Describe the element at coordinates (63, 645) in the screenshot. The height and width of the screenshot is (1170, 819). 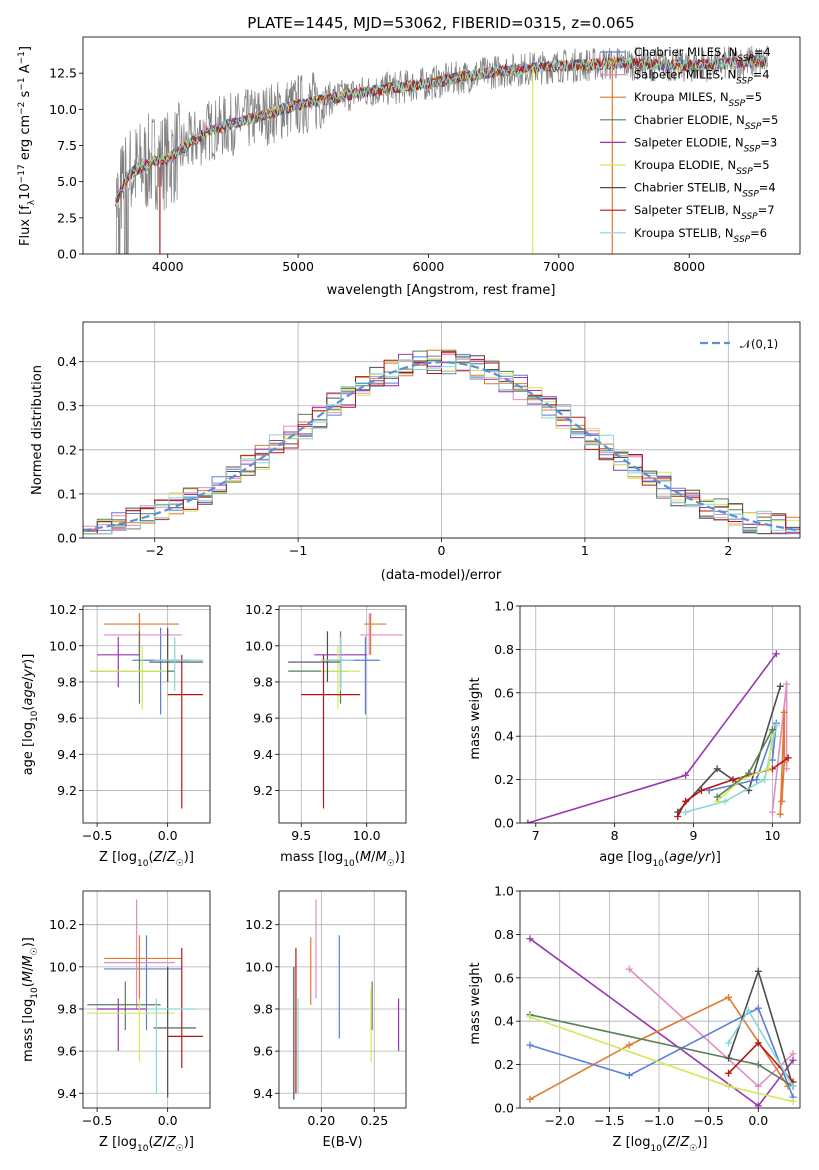
I see `age-z-ytick-label: 10.0` at that location.